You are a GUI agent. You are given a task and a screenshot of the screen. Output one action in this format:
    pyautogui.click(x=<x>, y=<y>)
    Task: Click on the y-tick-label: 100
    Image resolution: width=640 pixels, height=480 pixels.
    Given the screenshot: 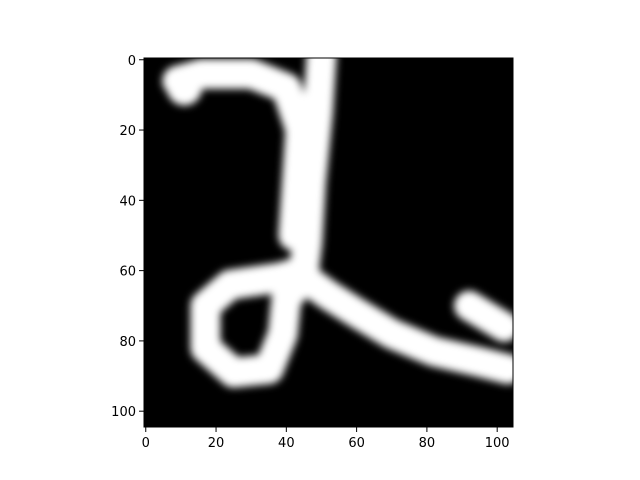 What is the action you would take?
    pyautogui.click(x=123, y=412)
    